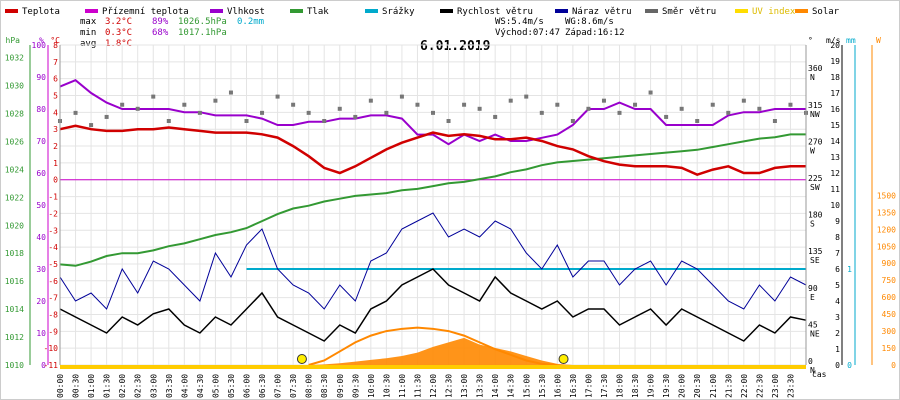 The width and height of the screenshot is (900, 400). Describe the element at coordinates (55, 96) in the screenshot. I see `degc-tick: 5` at that location.